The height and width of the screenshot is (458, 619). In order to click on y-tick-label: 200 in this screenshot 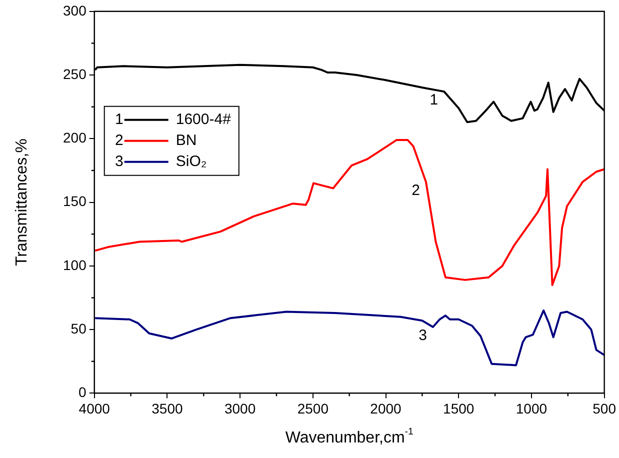, I will do `click(75, 138)`.